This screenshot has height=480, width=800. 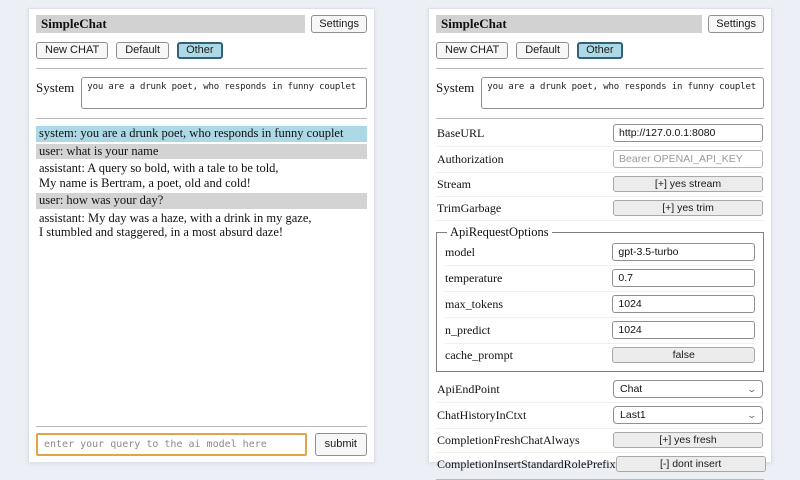 What do you see at coordinates (600, 185) in the screenshot?
I see `setting-row-stream: Stream [+] yes stream` at bounding box center [600, 185].